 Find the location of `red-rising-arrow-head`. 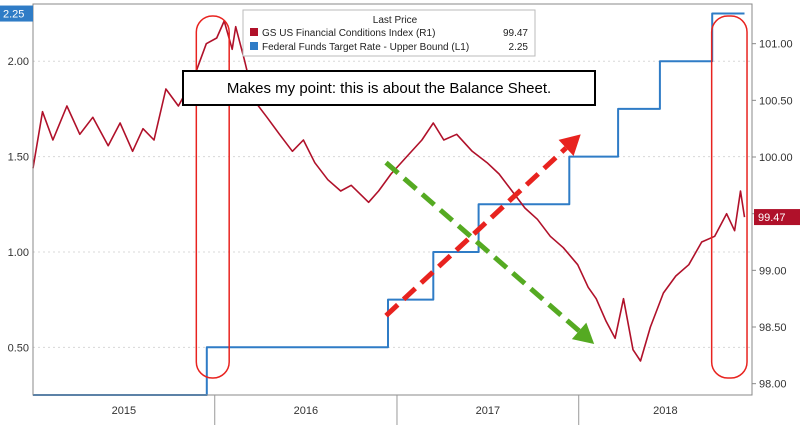

red-rising-arrow-head is located at coordinates (569, 145).